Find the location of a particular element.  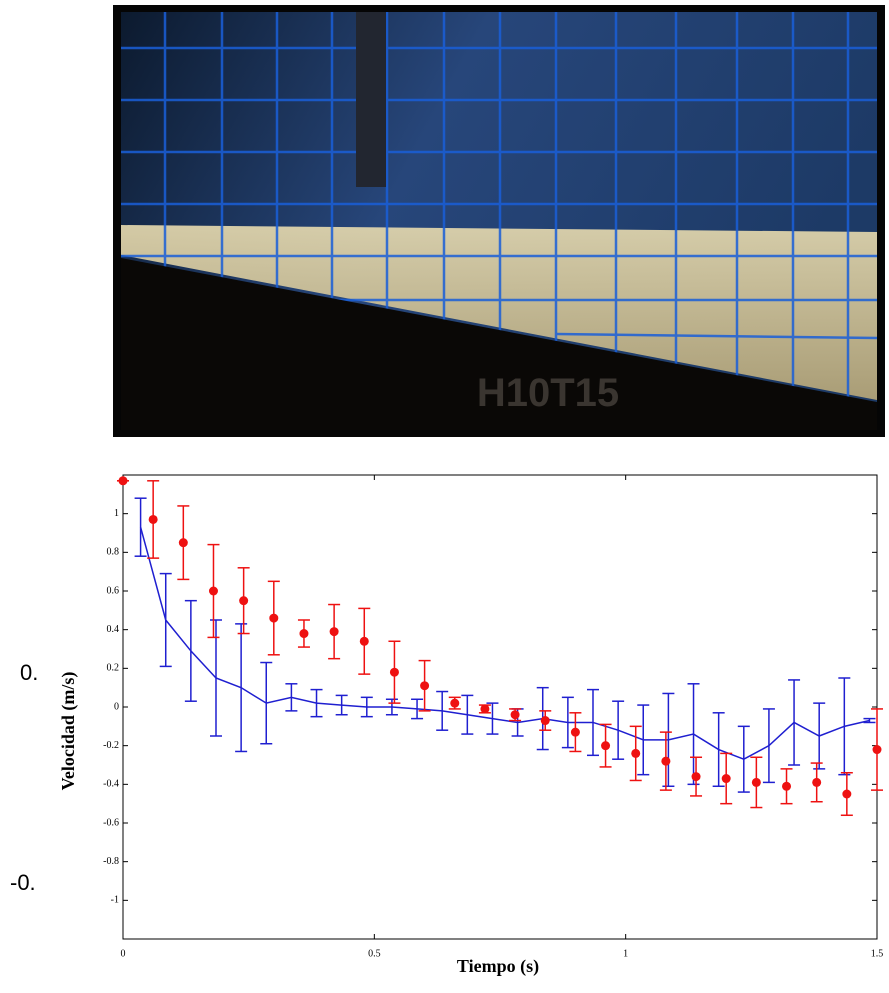

x-tick-label: 0 is located at coordinates (123, 953).